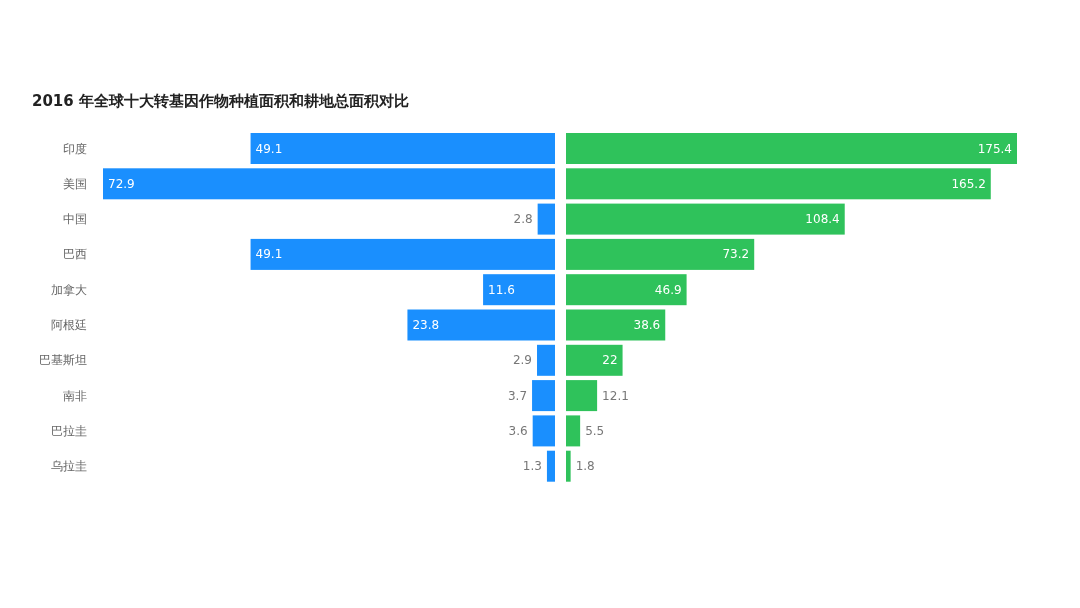 The width and height of the screenshot is (1080, 608). Describe the element at coordinates (518, 430) in the screenshot. I see `data-label: 3.6` at that location.